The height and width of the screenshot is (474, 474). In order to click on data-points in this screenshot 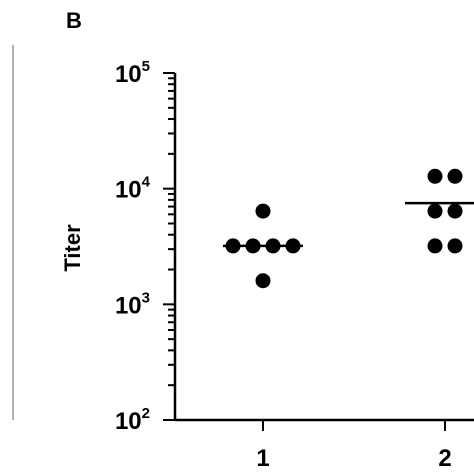, I will do `click(344, 228)`.